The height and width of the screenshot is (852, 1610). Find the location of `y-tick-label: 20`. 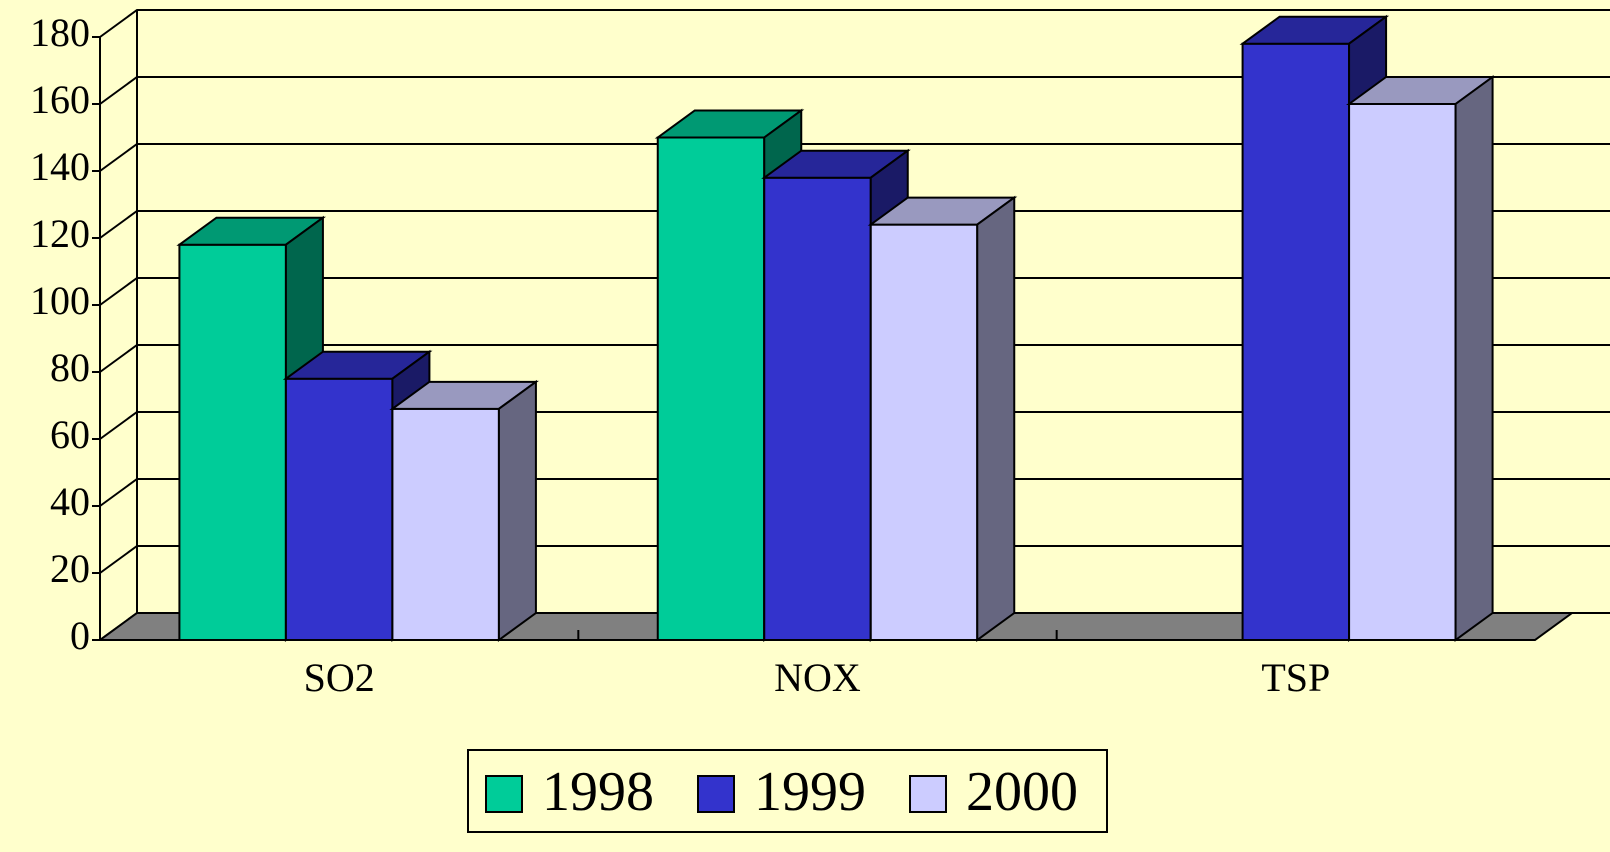

y-tick-label: 20 is located at coordinates (70, 568).